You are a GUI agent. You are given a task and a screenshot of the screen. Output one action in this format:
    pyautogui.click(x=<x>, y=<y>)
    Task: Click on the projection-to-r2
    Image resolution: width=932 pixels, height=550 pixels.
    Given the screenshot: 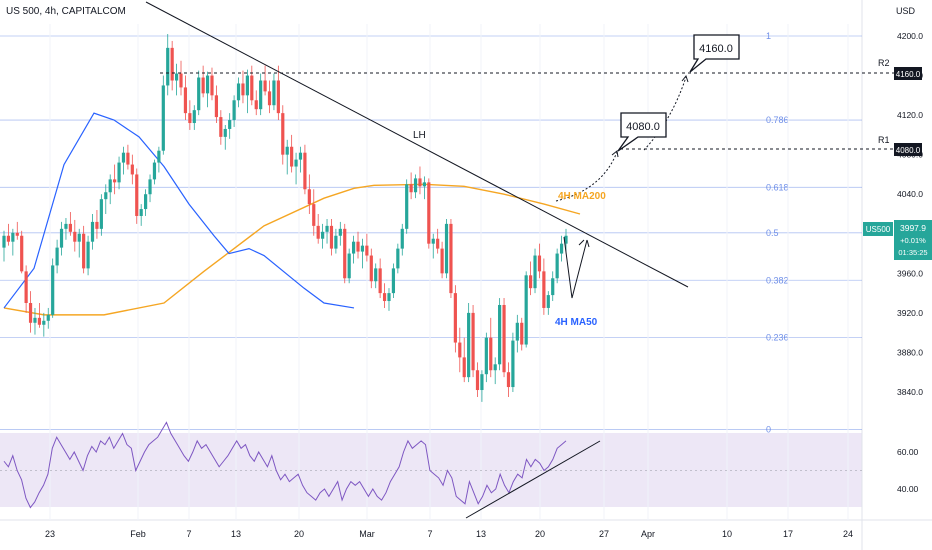 What is the action you would take?
    pyautogui.click(x=665, y=113)
    